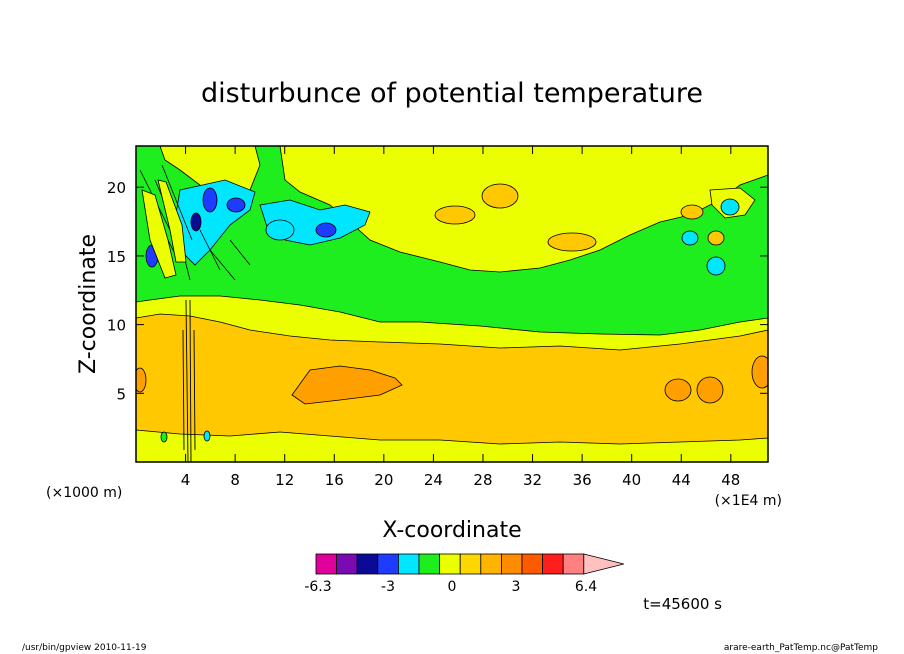  Describe the element at coordinates (235, 480) in the screenshot. I see `x-tick-label-1: 8` at that location.